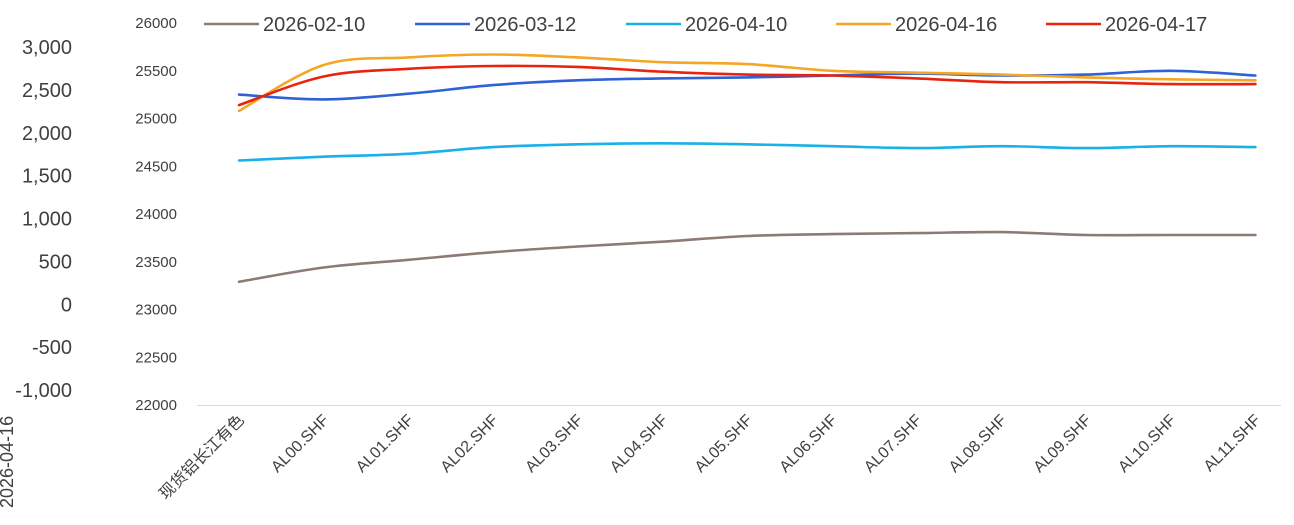 This screenshot has width=1294, height=525. Describe the element at coordinates (66, 305) in the screenshot. I see `secondary-y-tick-label: 0` at that location.